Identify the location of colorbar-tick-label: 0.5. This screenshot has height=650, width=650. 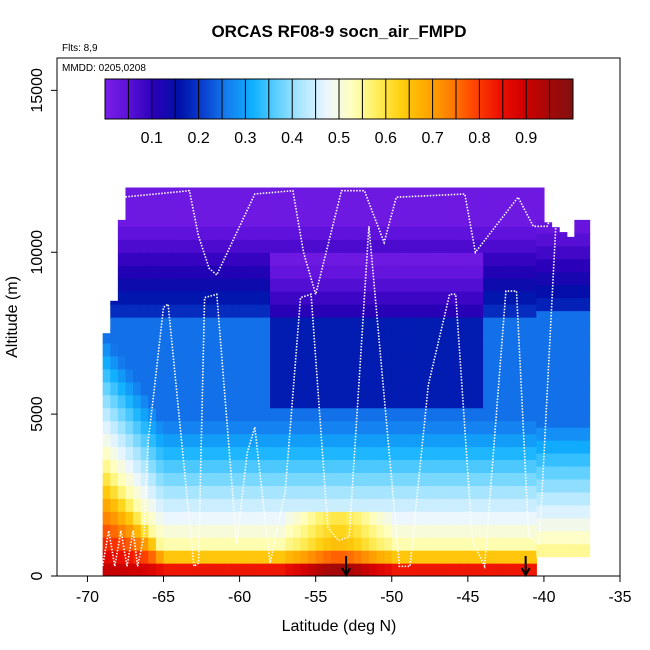
(339, 138).